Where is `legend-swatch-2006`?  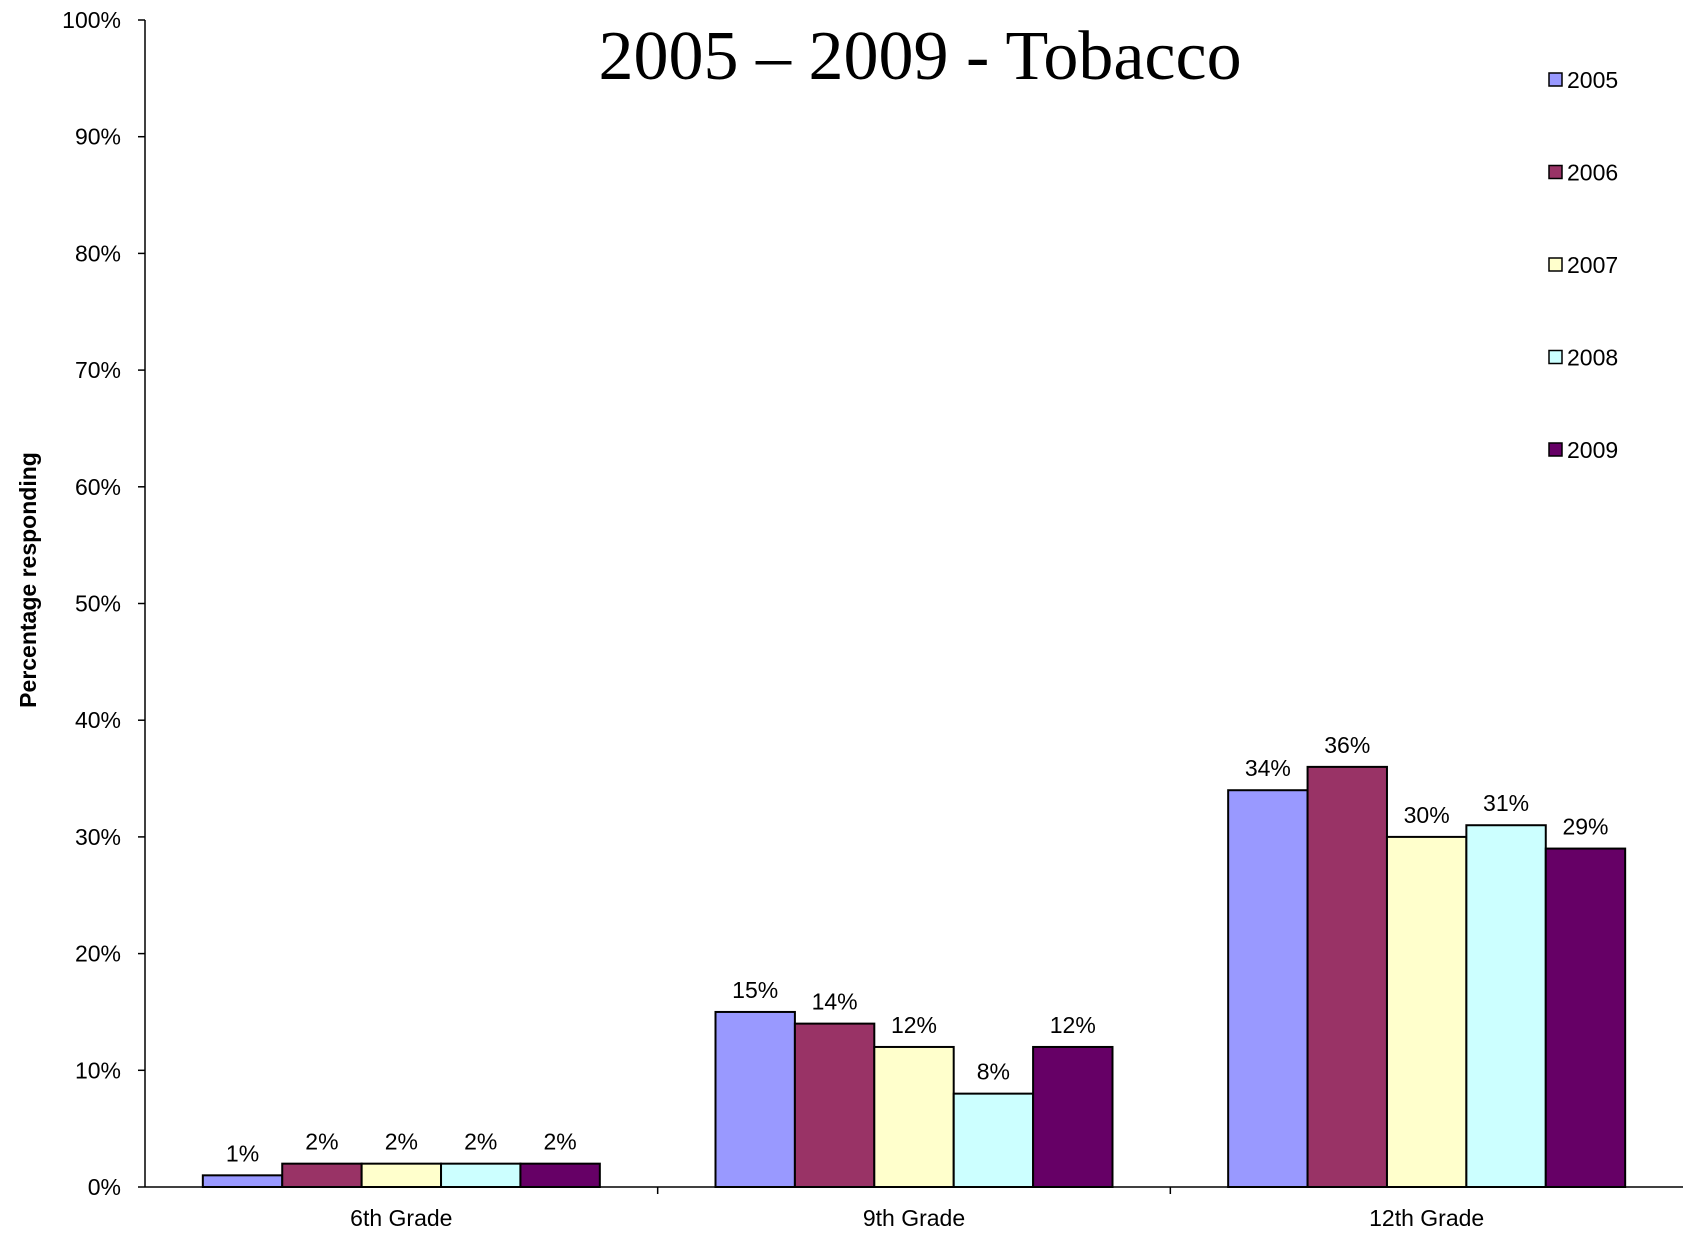 legend-swatch-2006 is located at coordinates (1555, 172).